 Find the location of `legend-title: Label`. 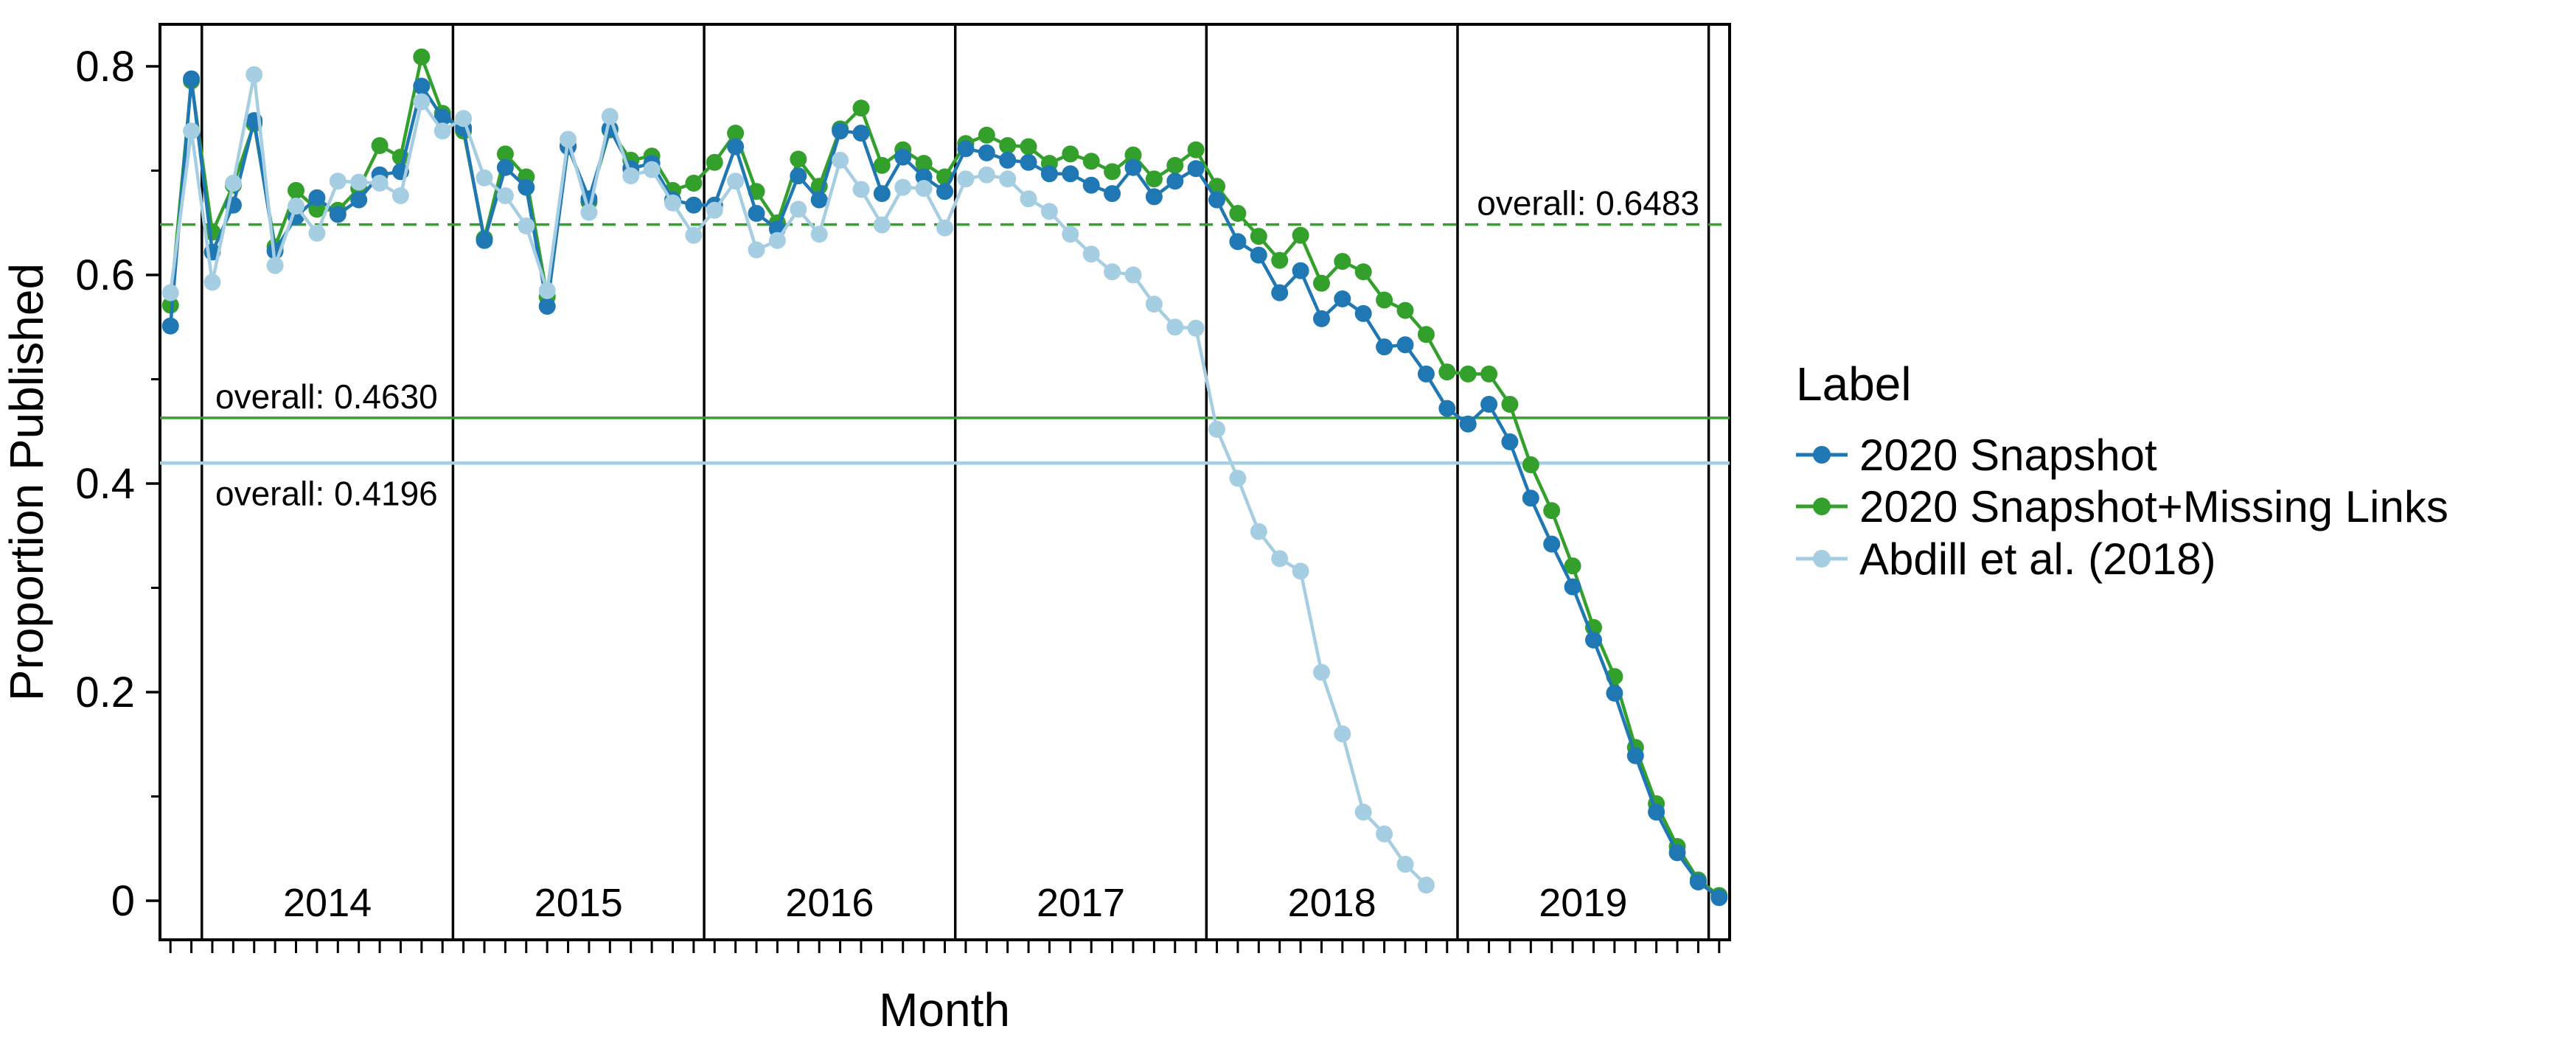

legend-title: Label is located at coordinates (1854, 384).